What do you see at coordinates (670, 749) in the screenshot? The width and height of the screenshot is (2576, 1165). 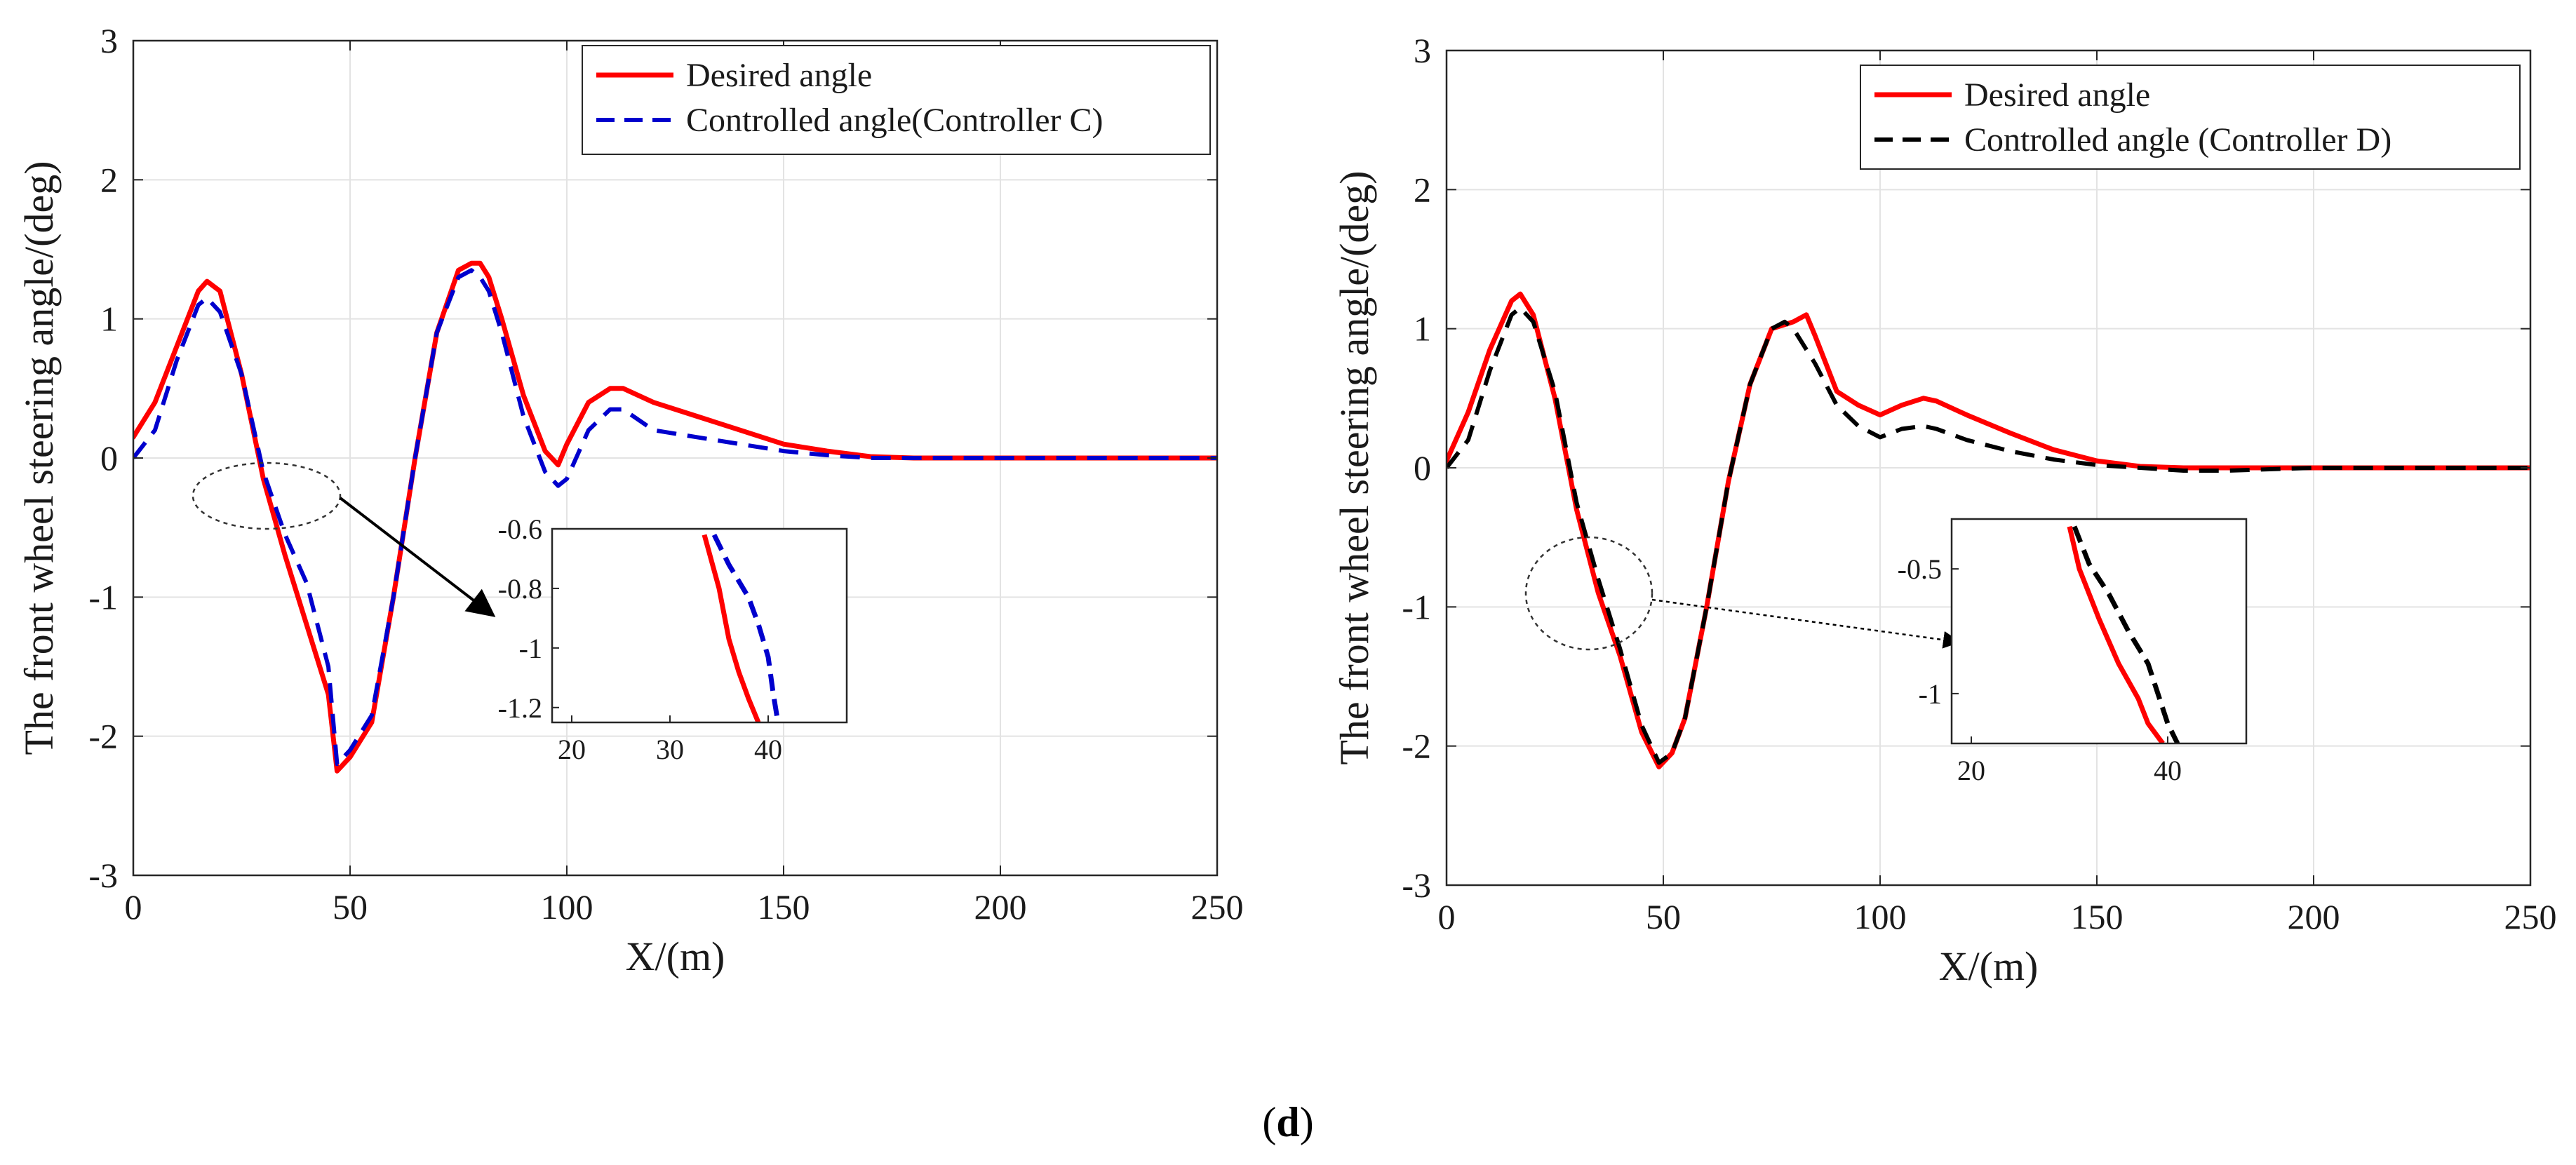 I see `inset-x-tick-label: 30` at bounding box center [670, 749].